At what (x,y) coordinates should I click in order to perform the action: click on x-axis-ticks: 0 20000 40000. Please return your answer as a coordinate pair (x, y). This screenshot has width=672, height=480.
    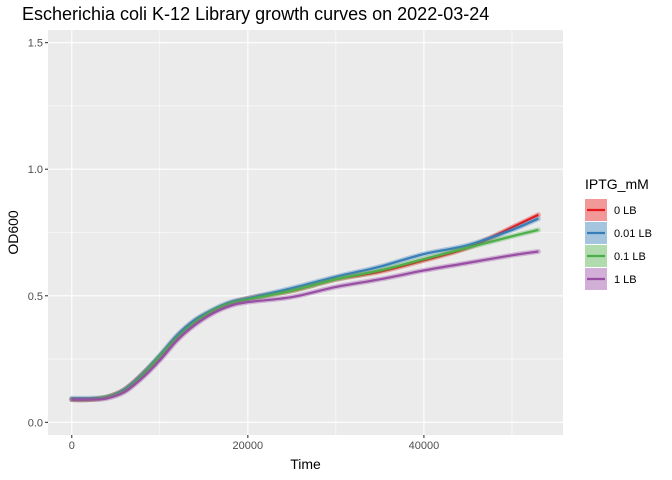
    Looking at the image, I should click on (254, 443).